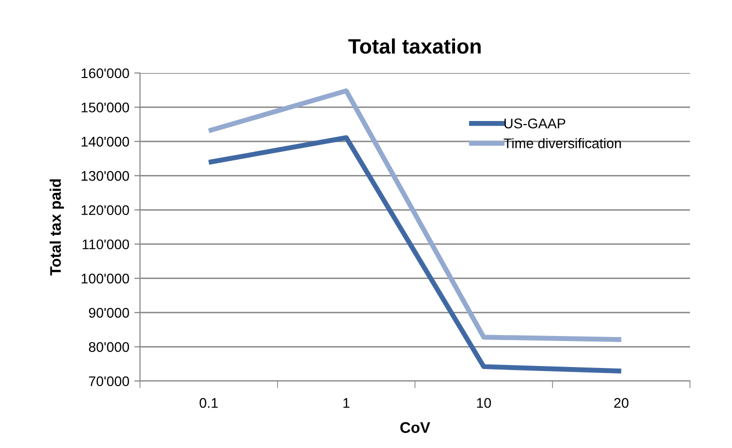 The width and height of the screenshot is (732, 448). Describe the element at coordinates (109, 347) in the screenshot. I see `y-tick-label: 80'000` at that location.